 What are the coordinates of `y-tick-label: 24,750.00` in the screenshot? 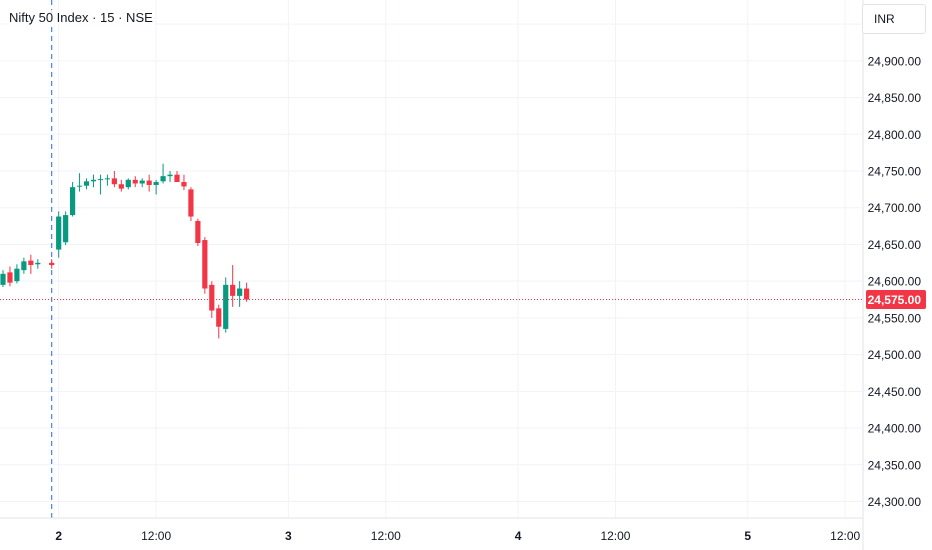 It's located at (895, 172).